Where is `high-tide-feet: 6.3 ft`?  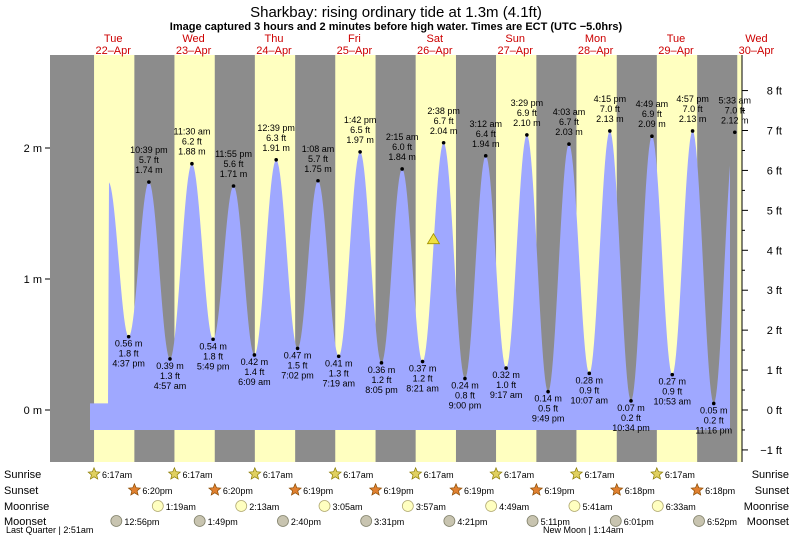 high-tide-feet: 6.3 ft is located at coordinates (276, 138).